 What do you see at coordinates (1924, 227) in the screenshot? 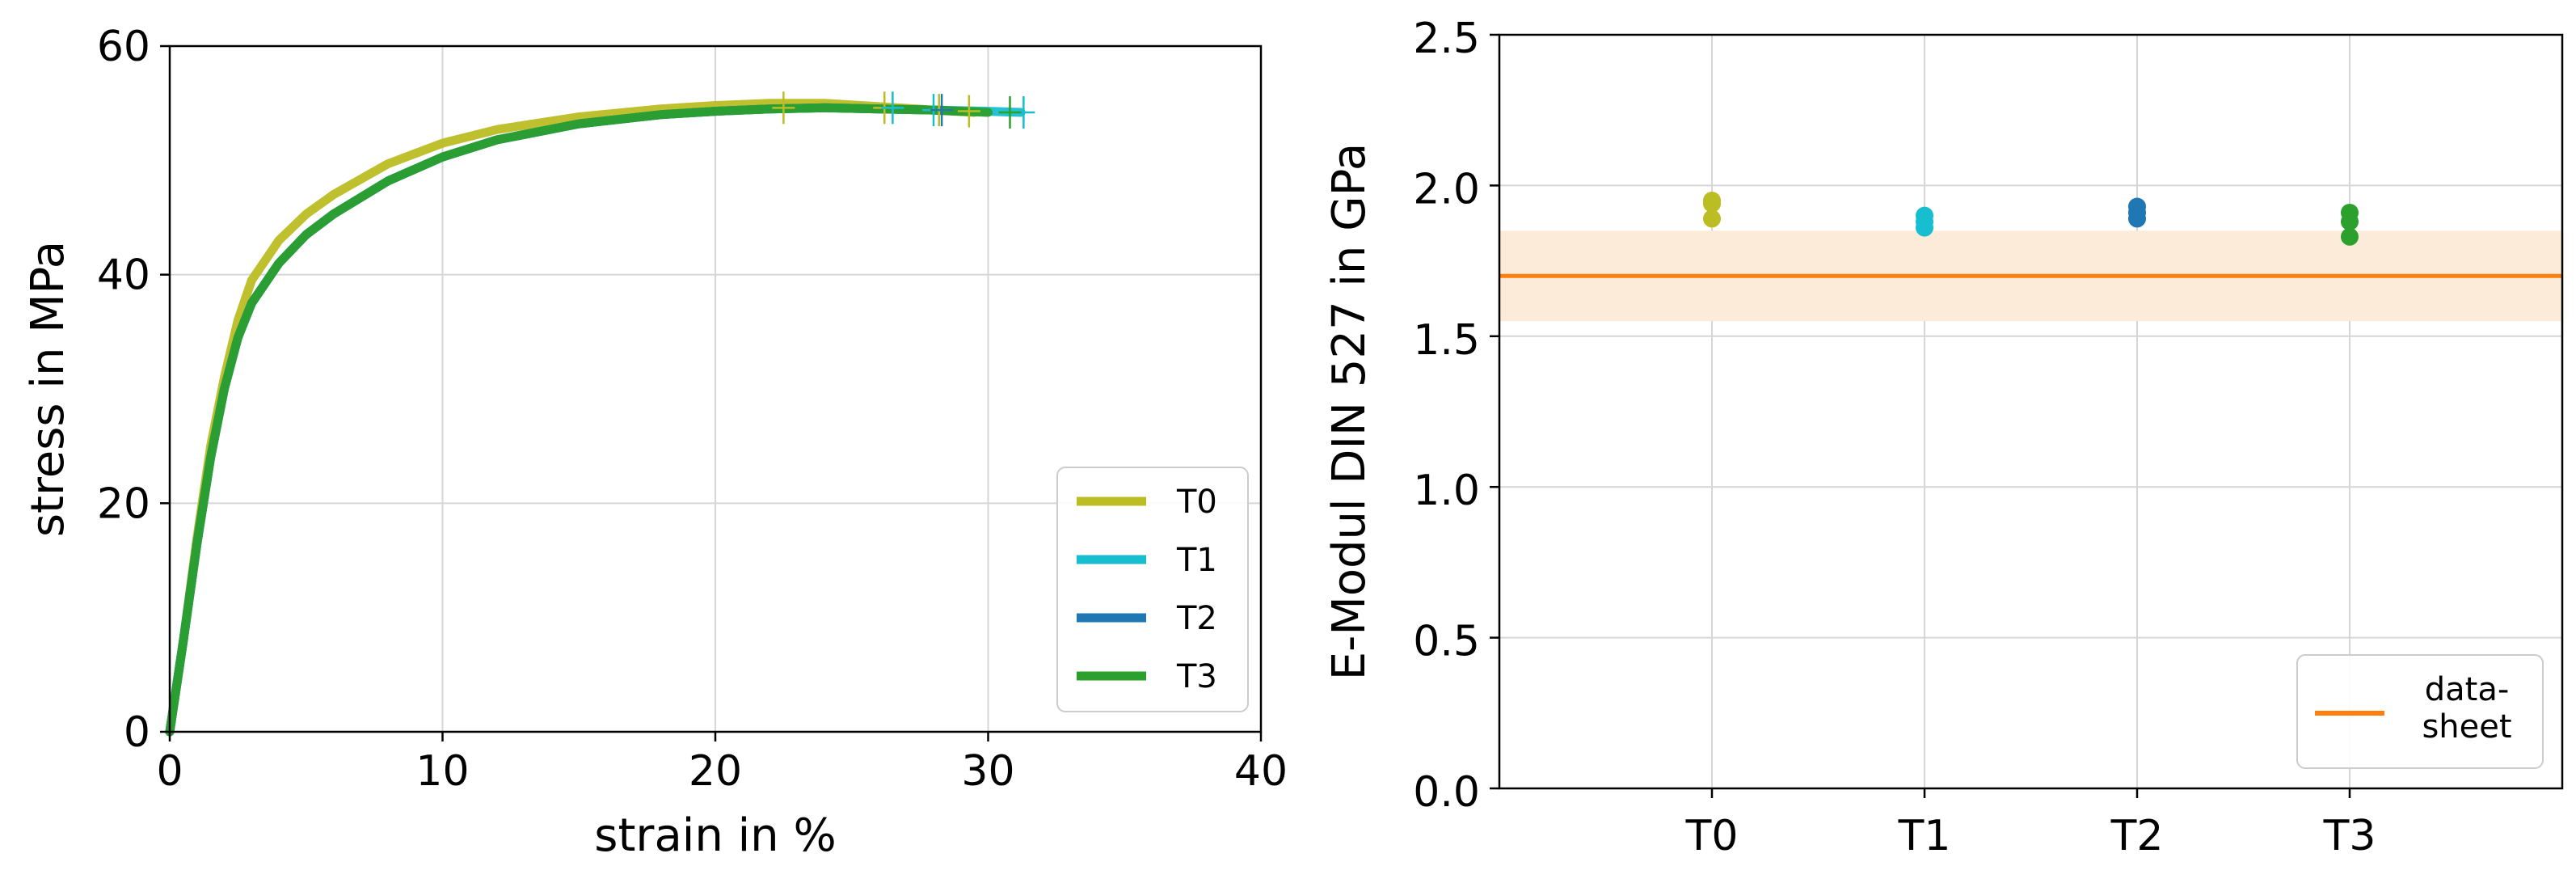
I see `data-point-t1` at bounding box center [1924, 227].